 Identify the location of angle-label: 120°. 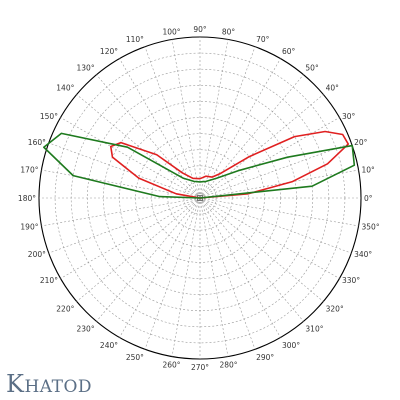
(109, 51).